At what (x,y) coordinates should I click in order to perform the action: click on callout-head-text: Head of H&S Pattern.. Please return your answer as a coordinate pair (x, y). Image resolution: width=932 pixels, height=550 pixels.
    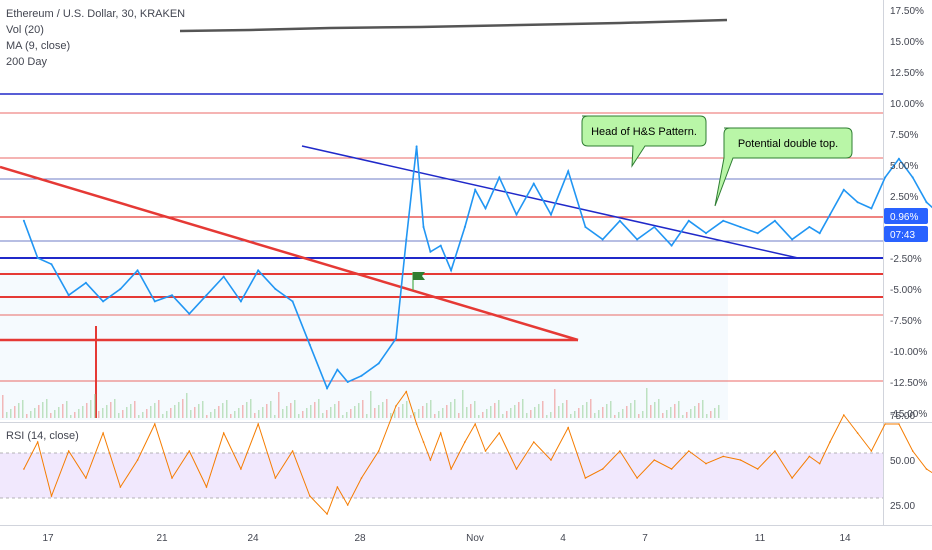
    Looking at the image, I should click on (644, 132).